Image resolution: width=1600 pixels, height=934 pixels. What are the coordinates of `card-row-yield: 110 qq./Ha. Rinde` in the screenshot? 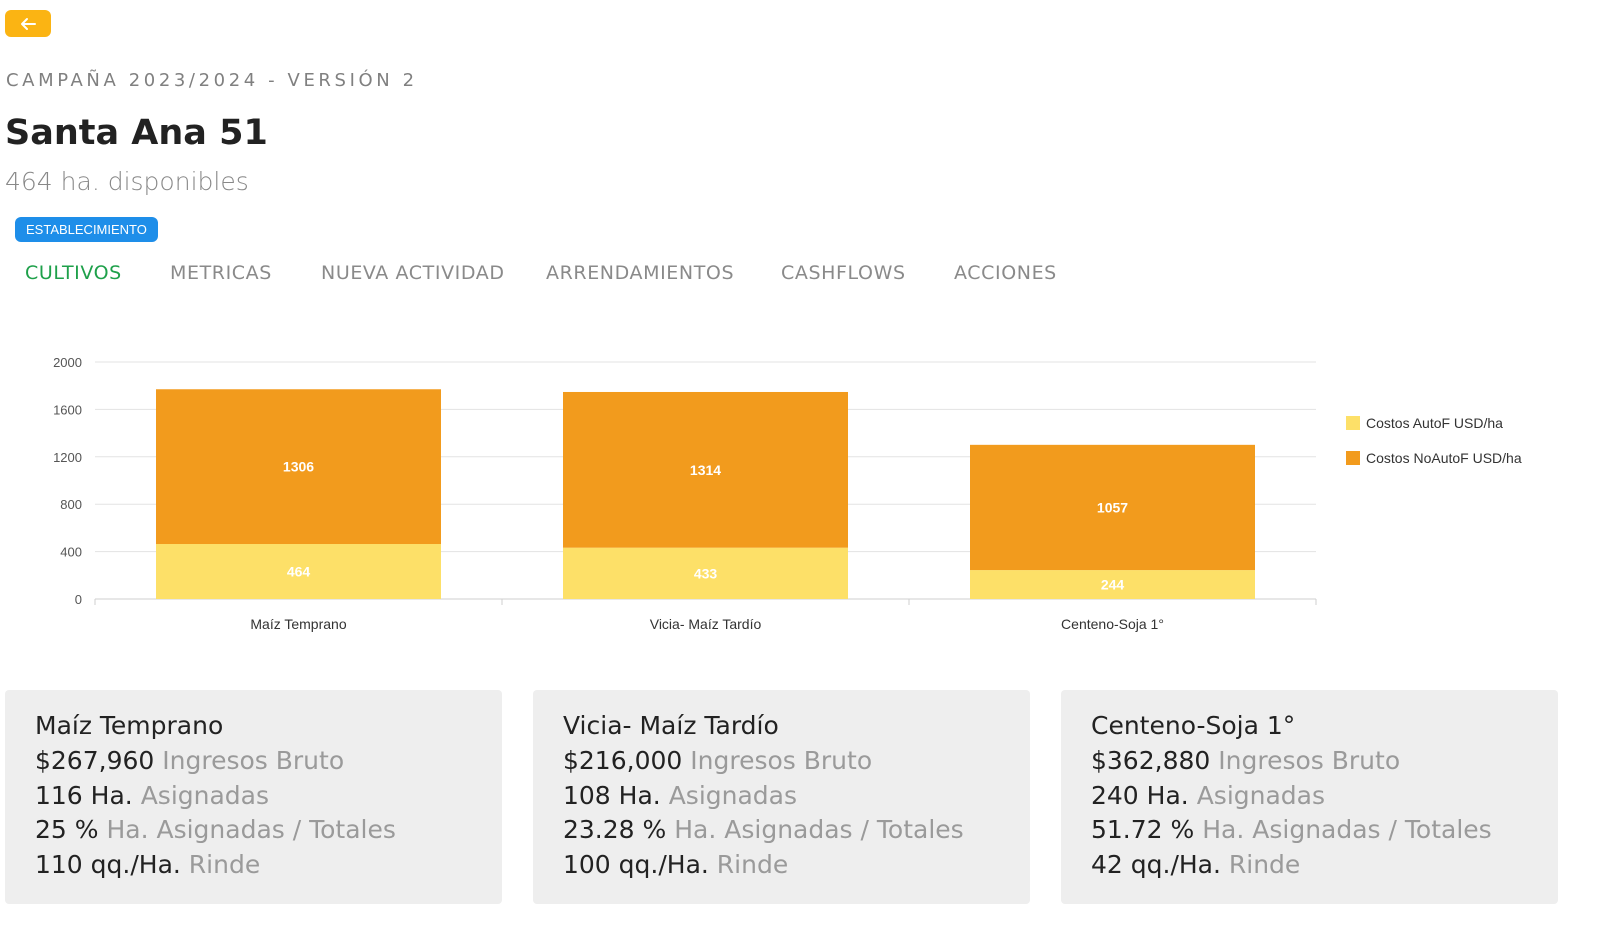 It's located at (253, 865).